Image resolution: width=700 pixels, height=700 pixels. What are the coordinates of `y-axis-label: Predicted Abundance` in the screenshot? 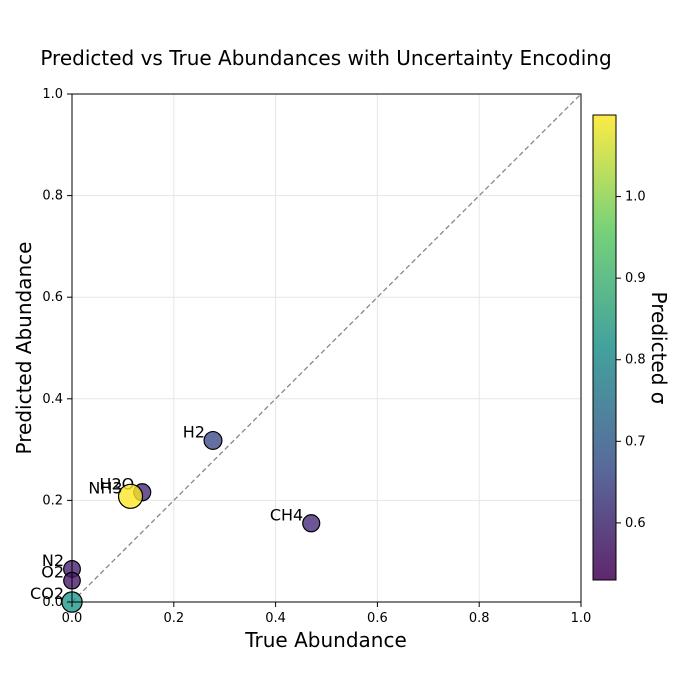 It's located at (24, 348).